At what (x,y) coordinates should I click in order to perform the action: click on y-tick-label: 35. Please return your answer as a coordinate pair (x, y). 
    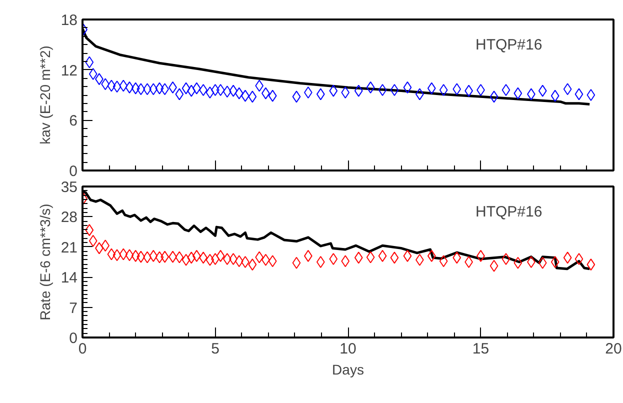
    Looking at the image, I should click on (69, 187).